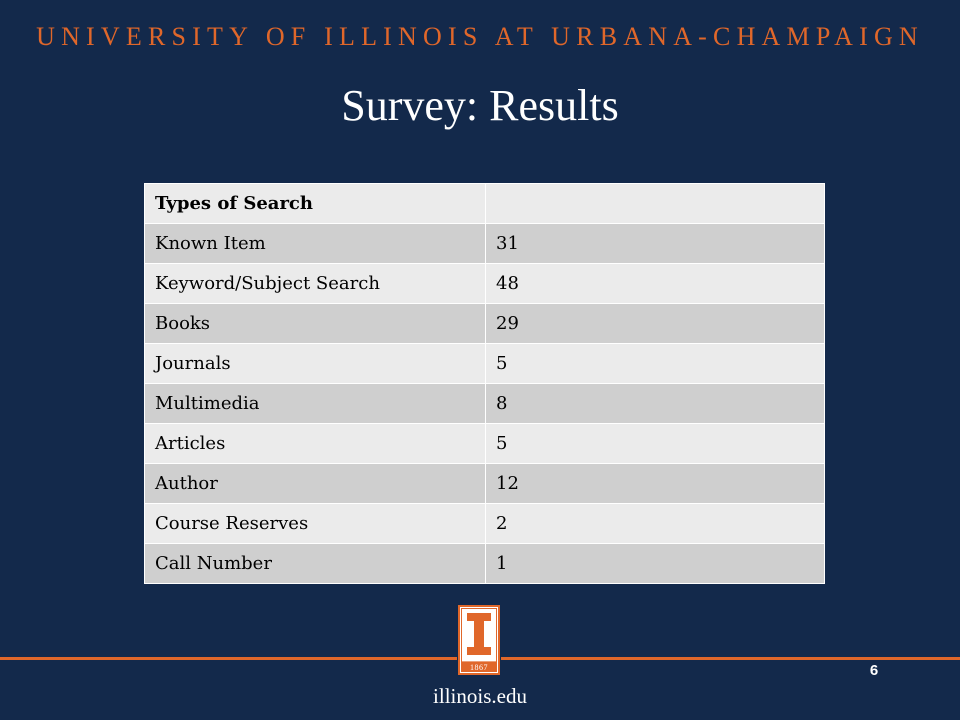 This screenshot has width=960, height=720. I want to click on search-type-cell: Author, so click(315, 483).